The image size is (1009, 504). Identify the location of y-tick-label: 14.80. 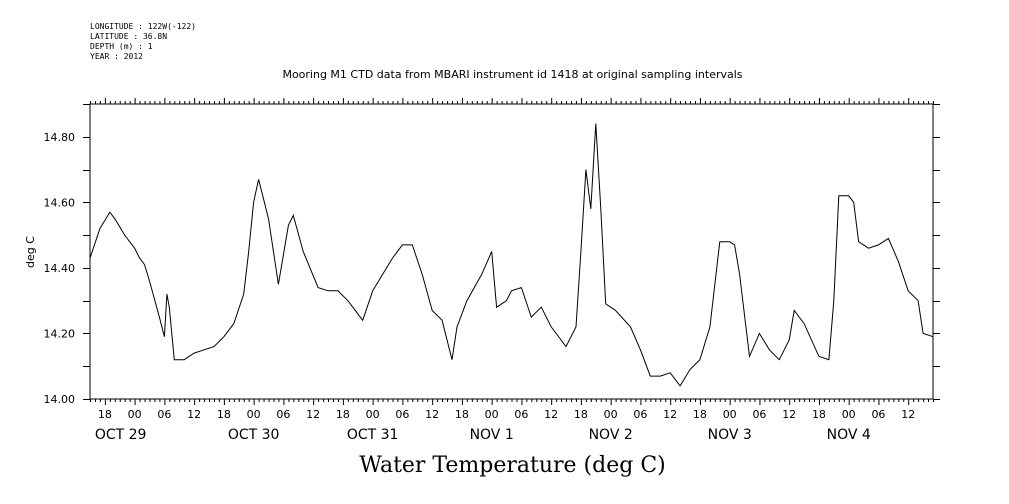
(60, 137).